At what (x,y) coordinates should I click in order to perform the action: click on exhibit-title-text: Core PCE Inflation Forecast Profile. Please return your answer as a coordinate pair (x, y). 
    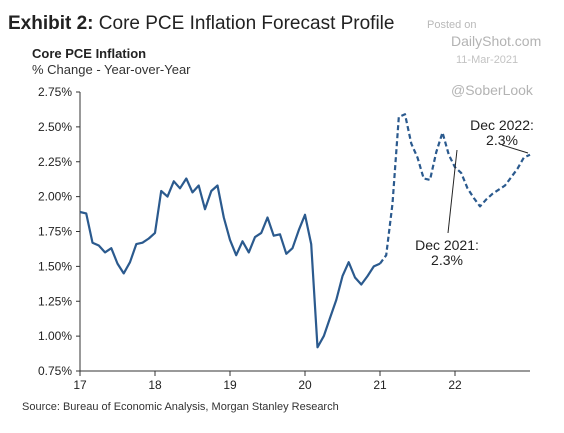
    Looking at the image, I should click on (246, 23).